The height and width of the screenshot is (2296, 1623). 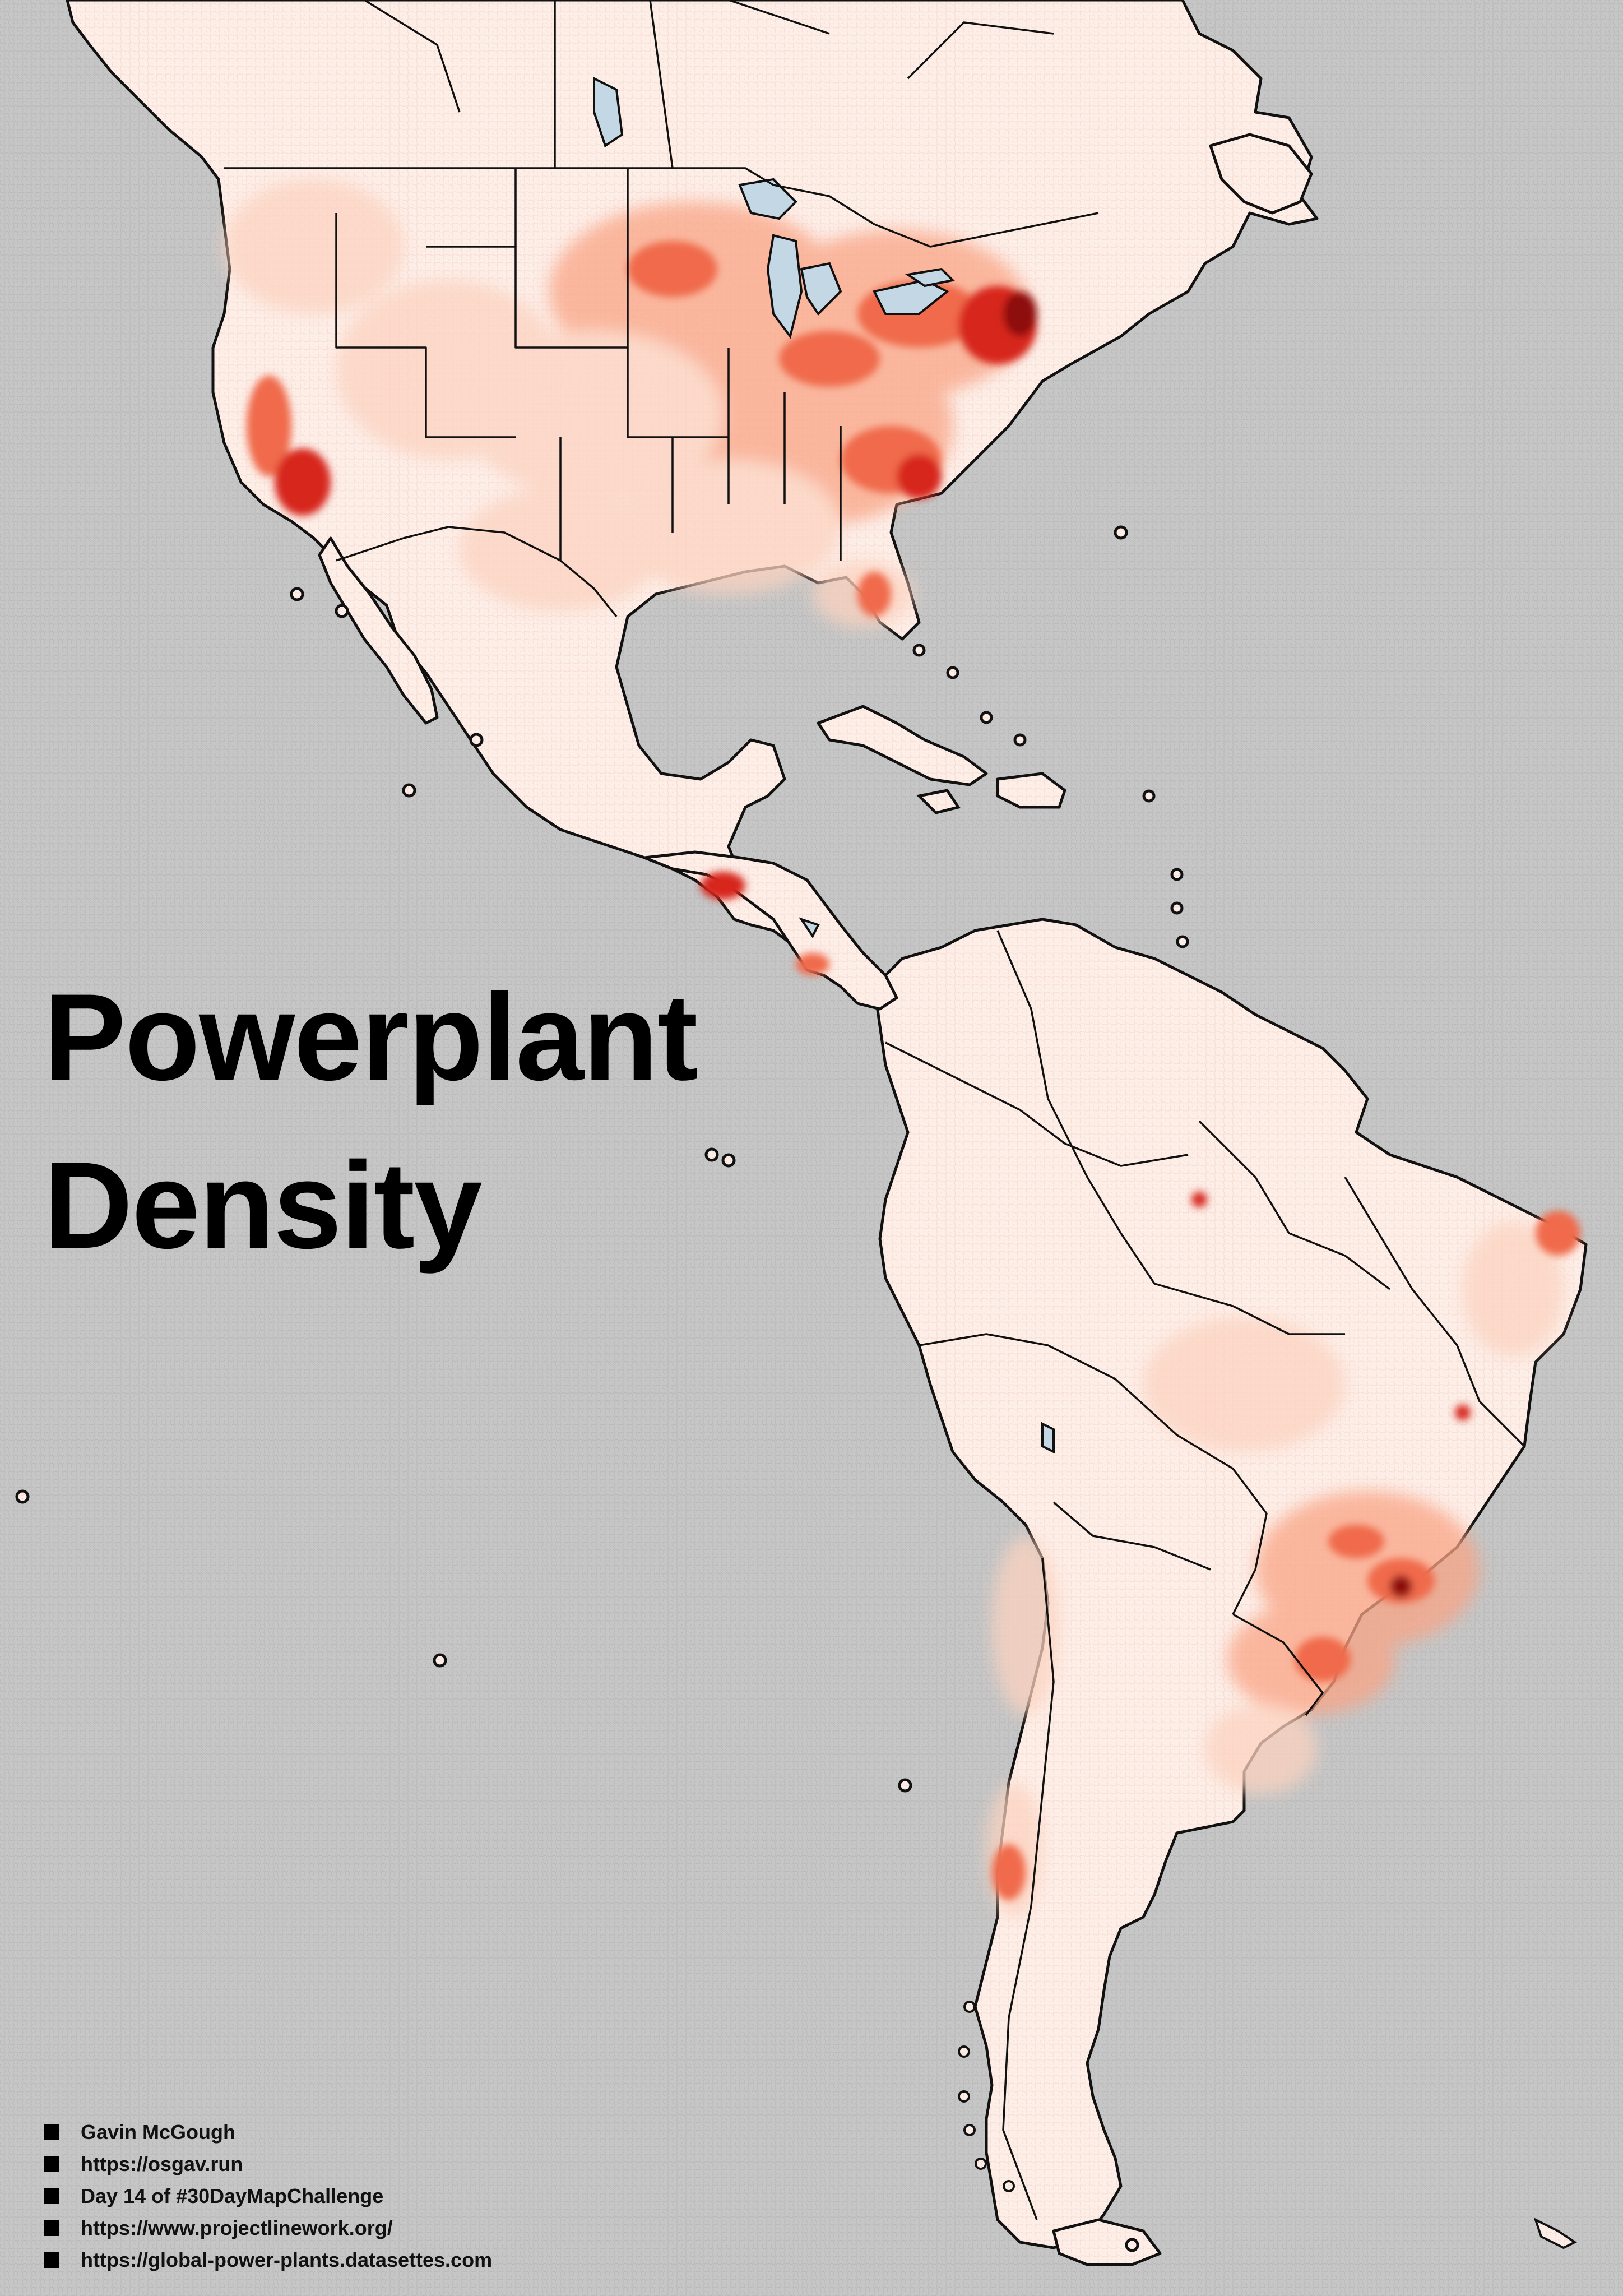 What do you see at coordinates (987, 2096) in the screenshot?
I see `chile-islands` at bounding box center [987, 2096].